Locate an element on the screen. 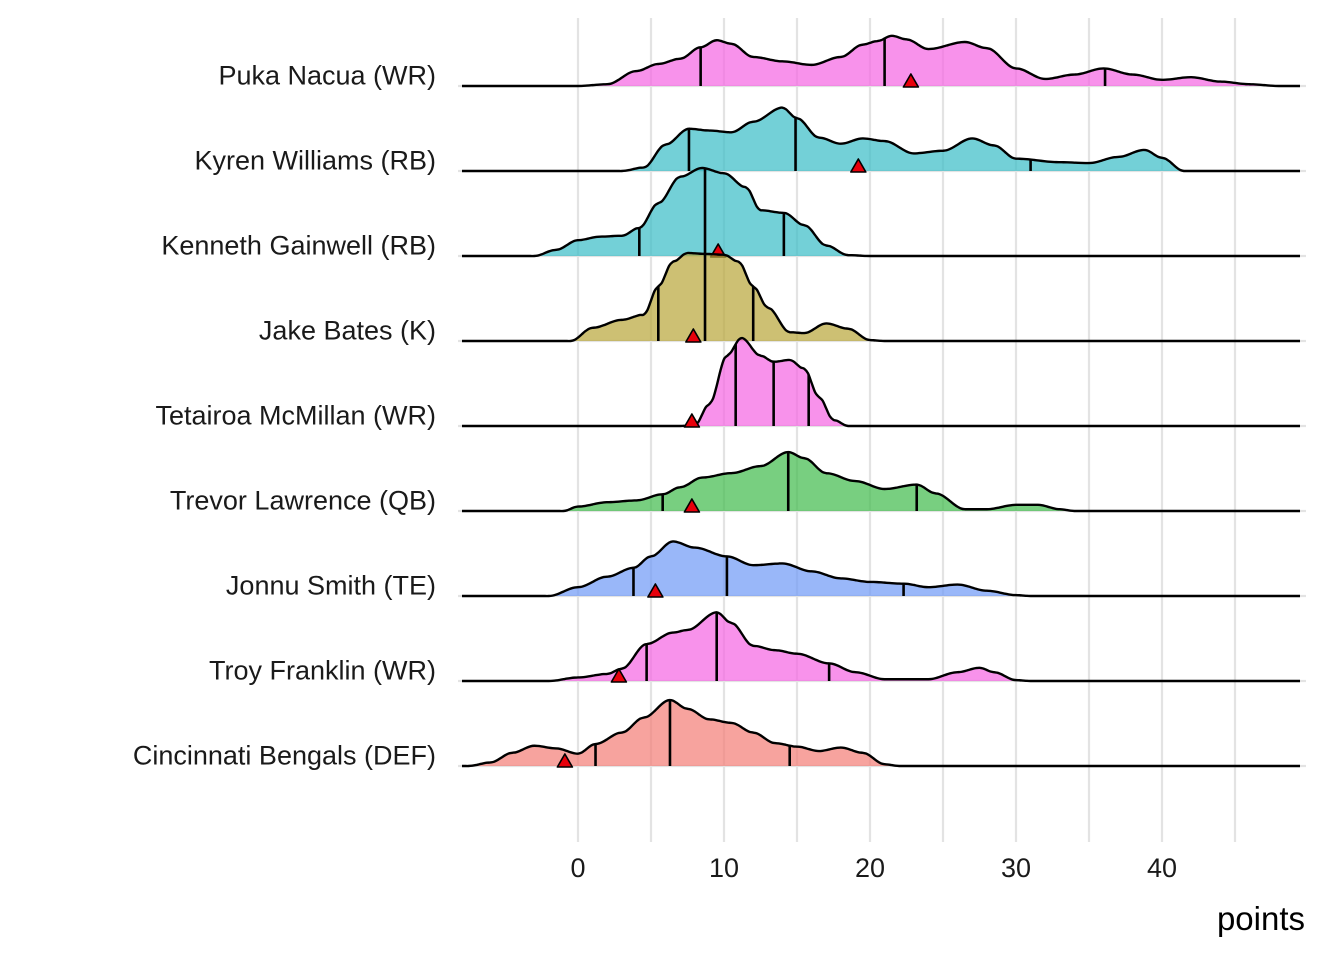  ridge-trevor-lawrence-qb is located at coordinates (882, 481).